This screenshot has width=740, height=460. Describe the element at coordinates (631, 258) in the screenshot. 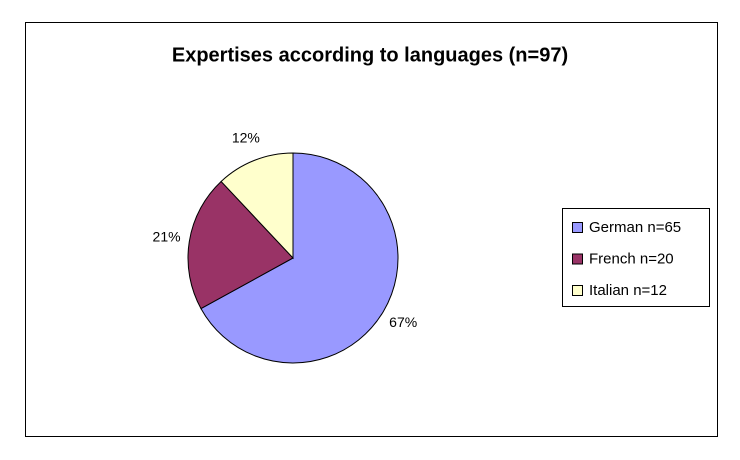

I see `legend-label: French n=20` at that location.